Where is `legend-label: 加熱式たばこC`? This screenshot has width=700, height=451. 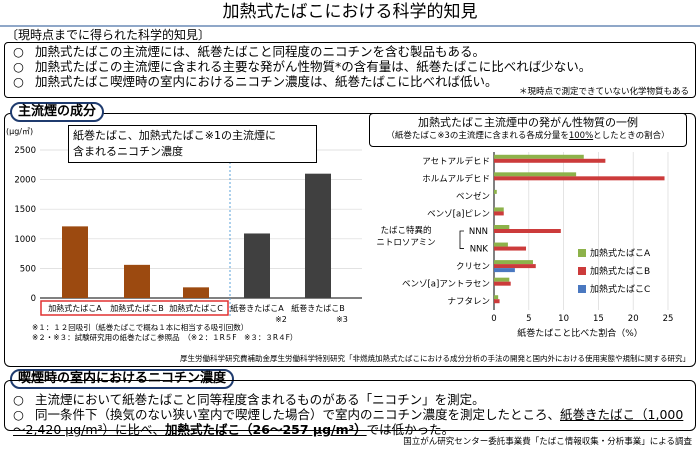 legend-label: 加熱式たばこC is located at coordinates (620, 289).